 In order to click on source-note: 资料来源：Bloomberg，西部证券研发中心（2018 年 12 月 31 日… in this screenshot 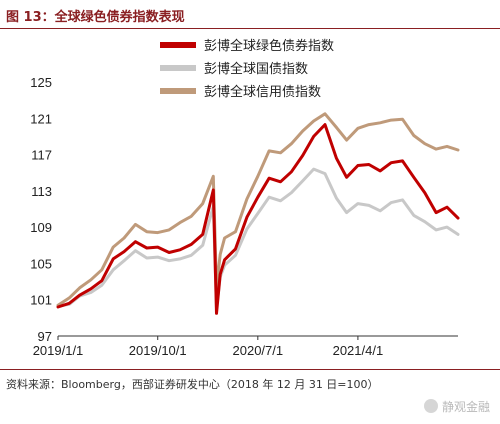, I will do `click(192, 384)`.